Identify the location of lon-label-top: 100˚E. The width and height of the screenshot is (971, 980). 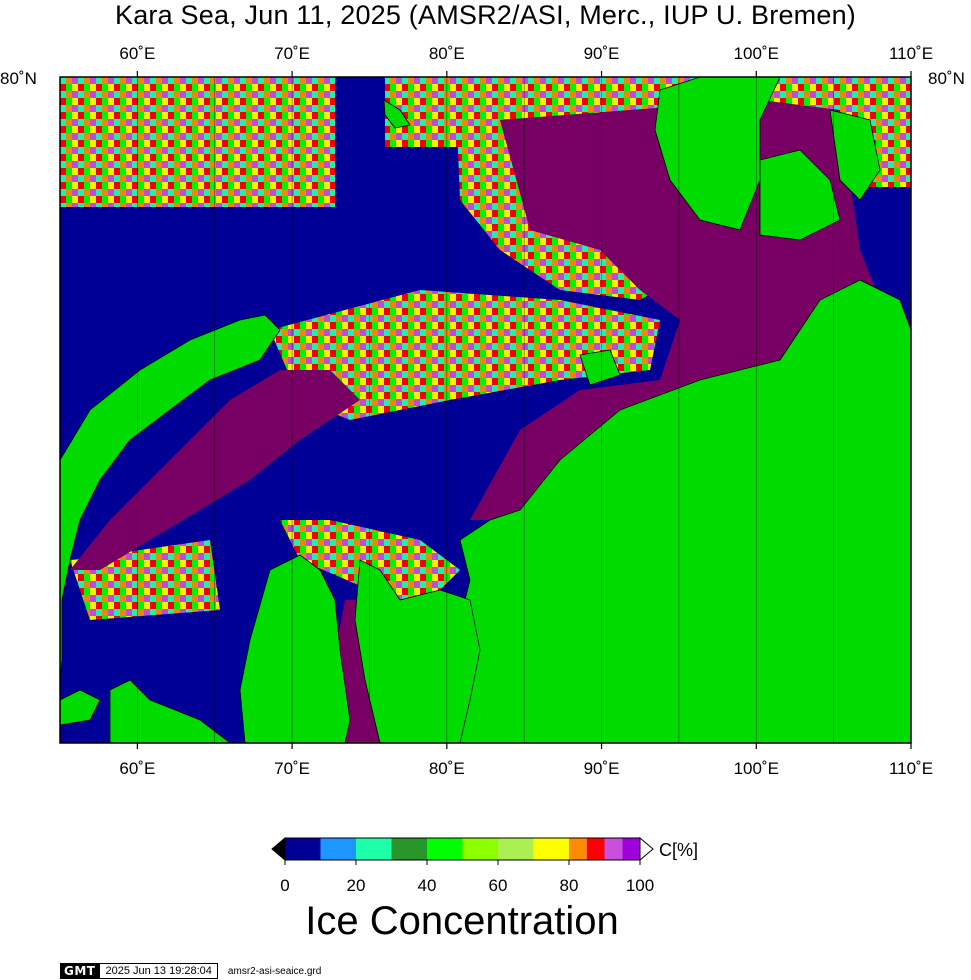
(756, 53).